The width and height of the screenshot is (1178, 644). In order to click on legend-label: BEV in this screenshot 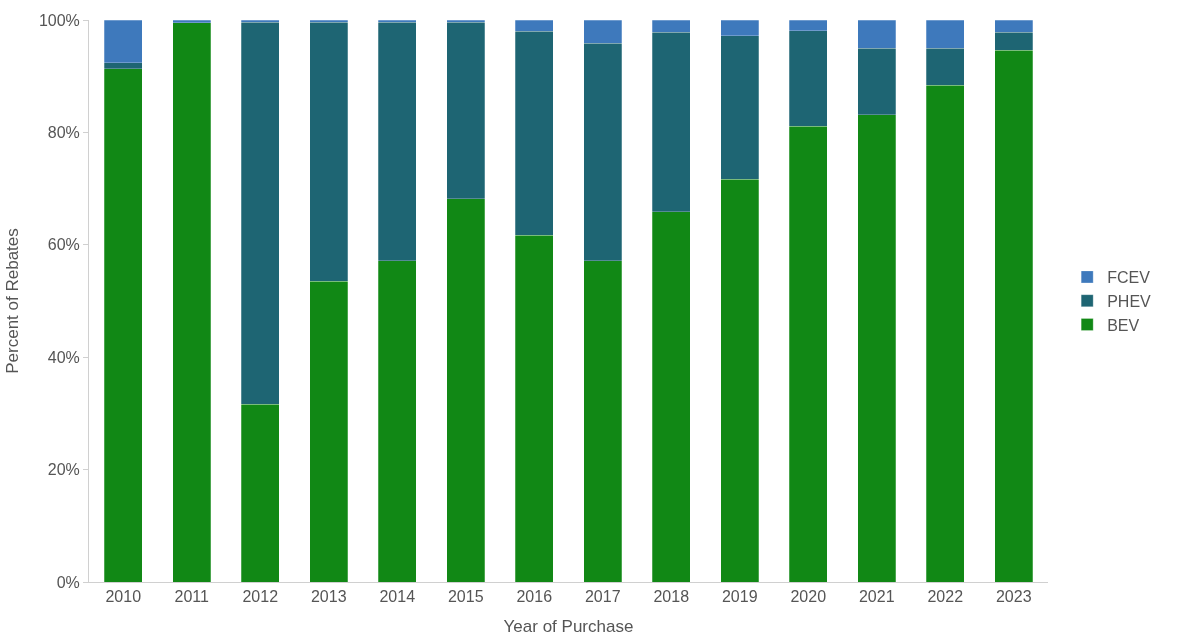, I will do `click(1123, 325)`.